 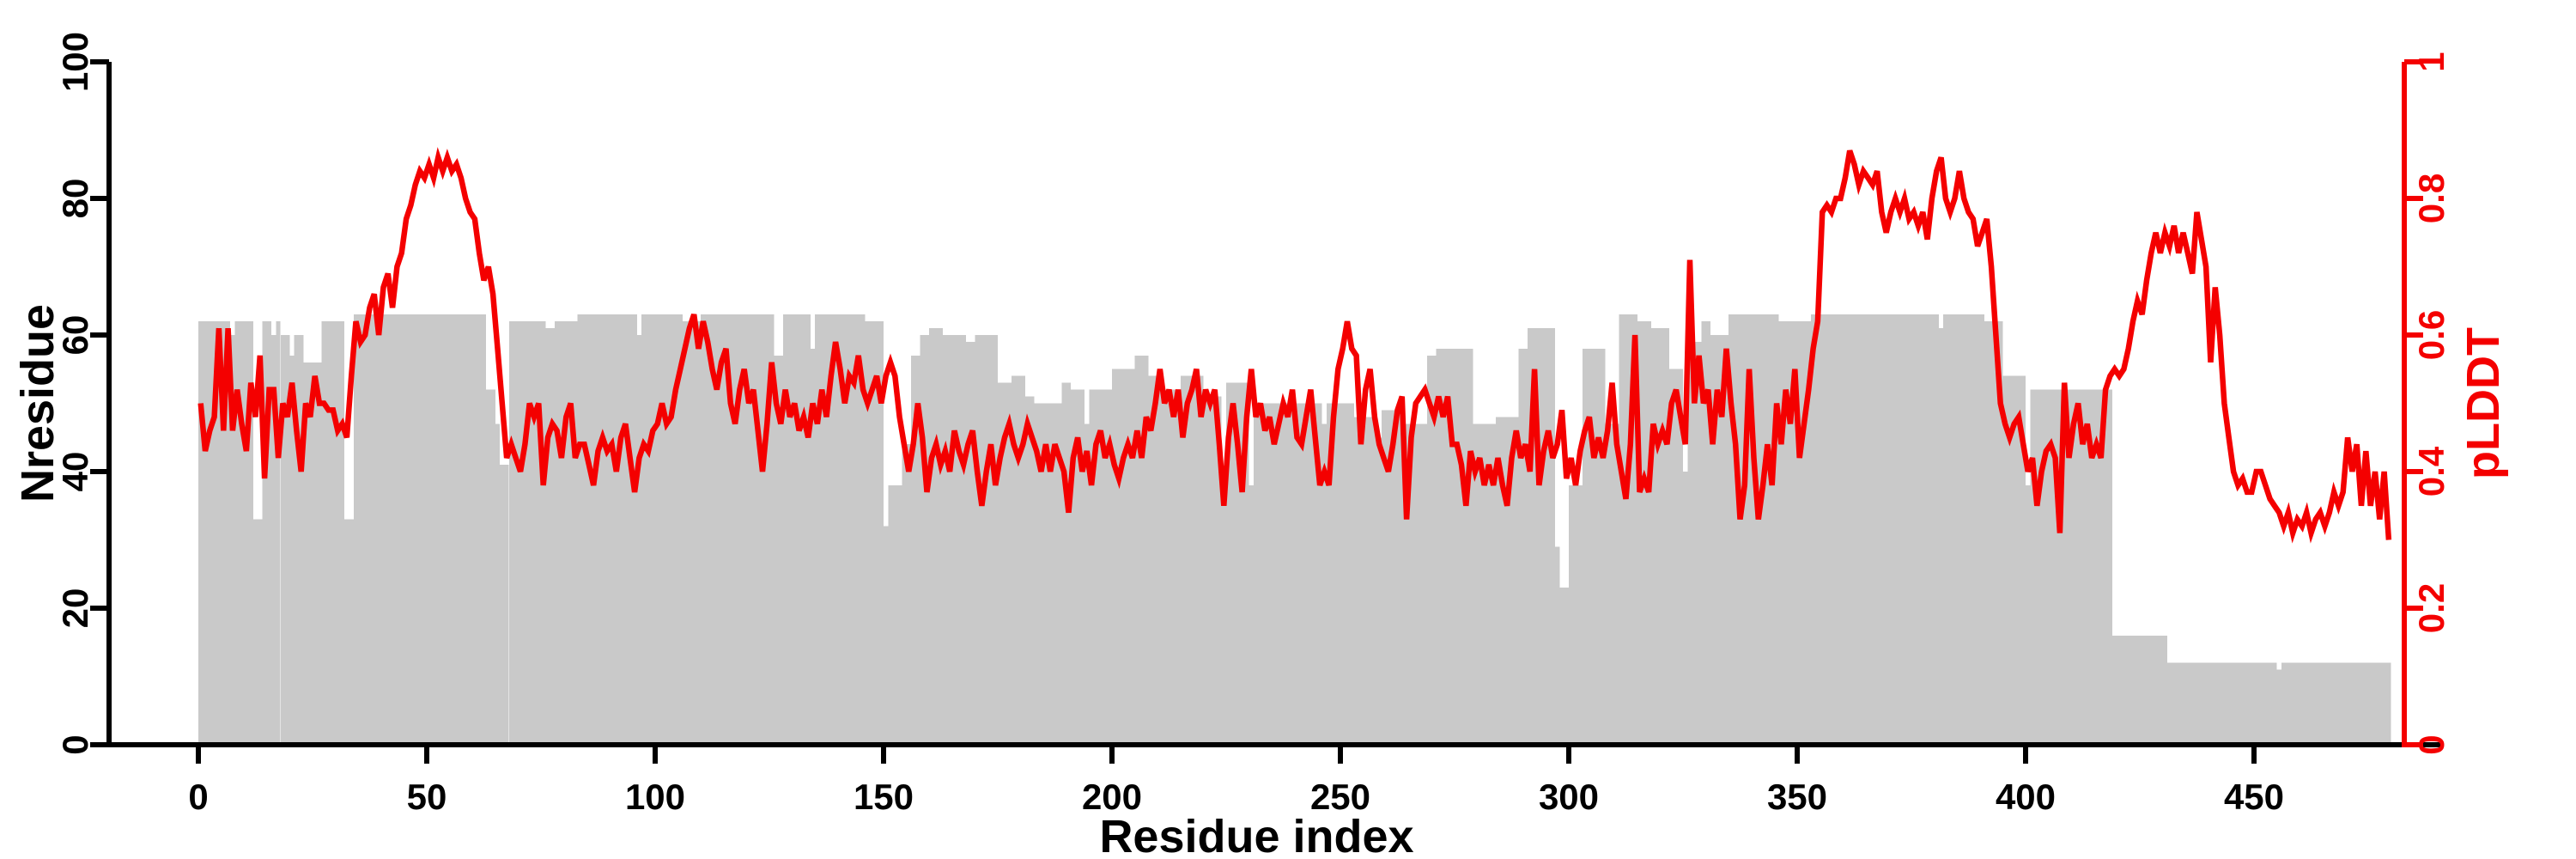 I want to click on left-axis-tick-label: 80, so click(x=75, y=199).